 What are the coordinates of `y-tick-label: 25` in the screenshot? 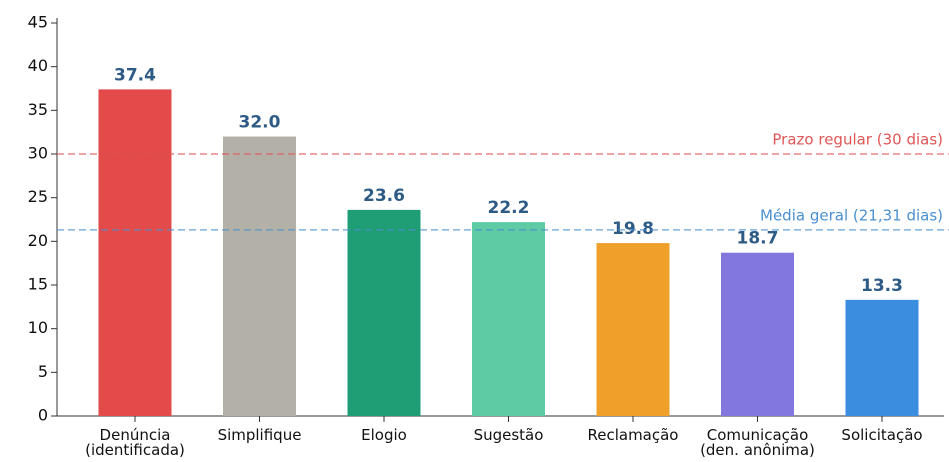 It's located at (38, 196).